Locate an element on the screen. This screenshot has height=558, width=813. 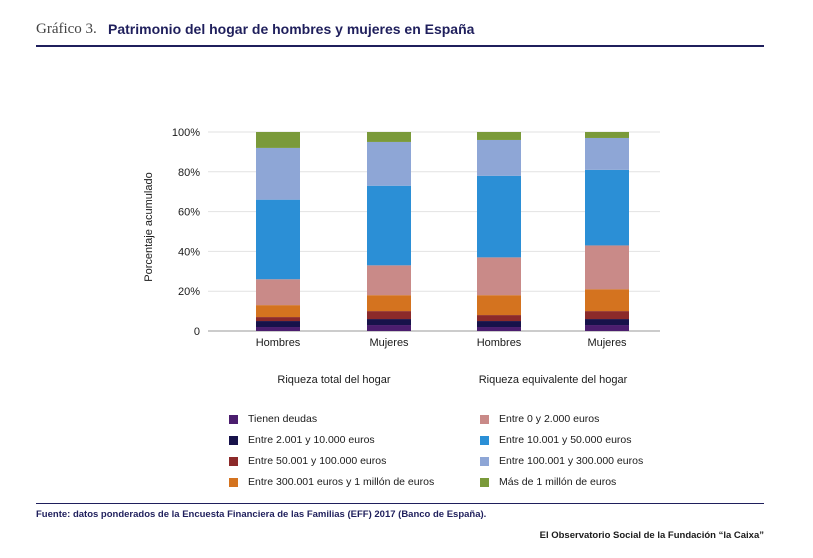
legend-label: Más de 1 millón de euros is located at coordinates (558, 482).